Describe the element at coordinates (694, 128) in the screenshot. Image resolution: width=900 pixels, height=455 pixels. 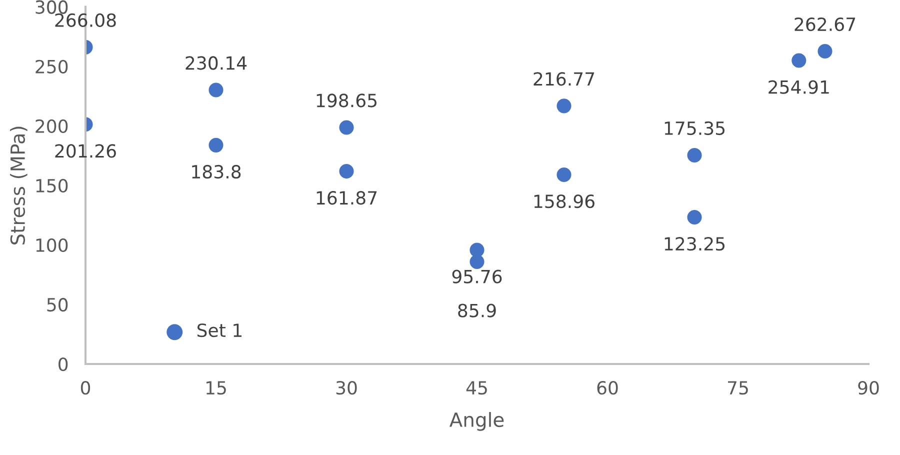
I see `data-label: 175.35` at that location.